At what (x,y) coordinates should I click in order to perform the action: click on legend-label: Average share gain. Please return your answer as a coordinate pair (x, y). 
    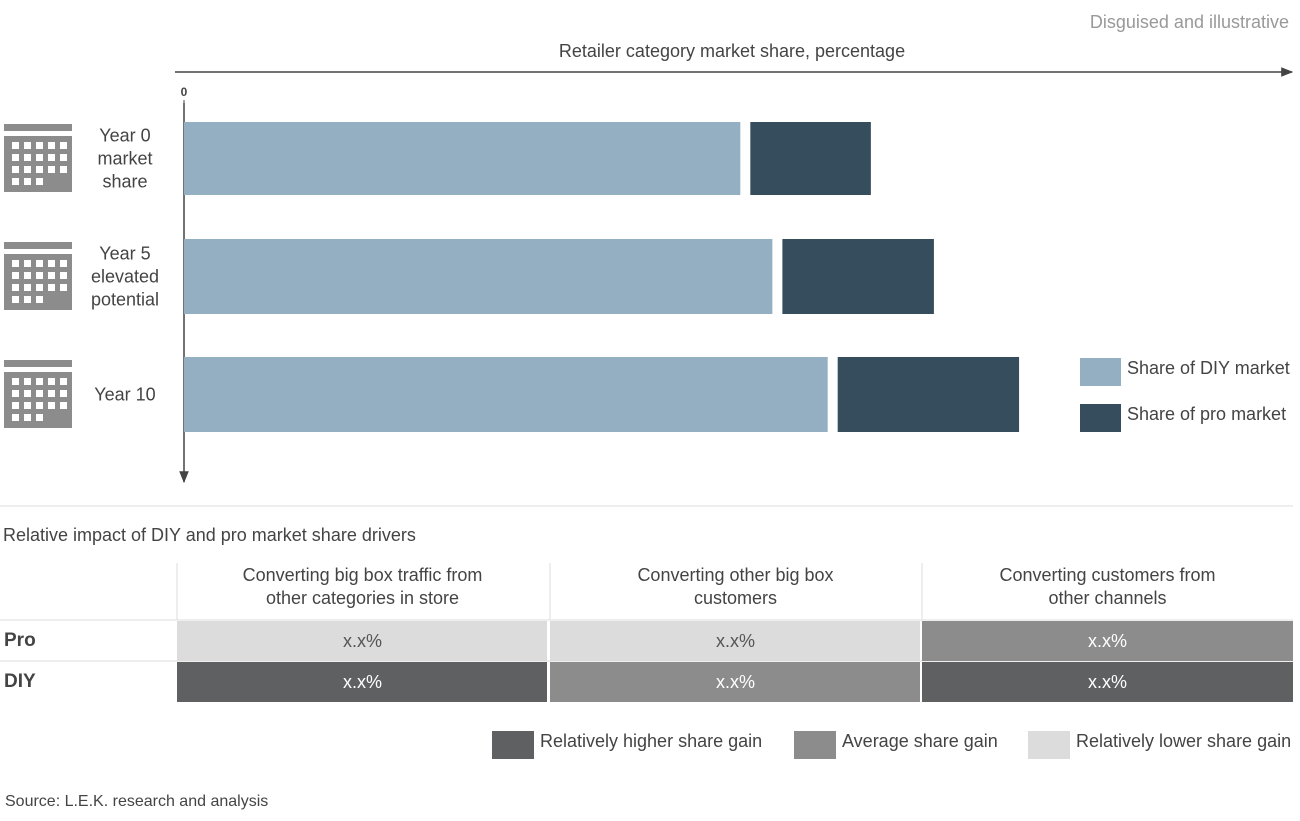
    Looking at the image, I should click on (920, 741).